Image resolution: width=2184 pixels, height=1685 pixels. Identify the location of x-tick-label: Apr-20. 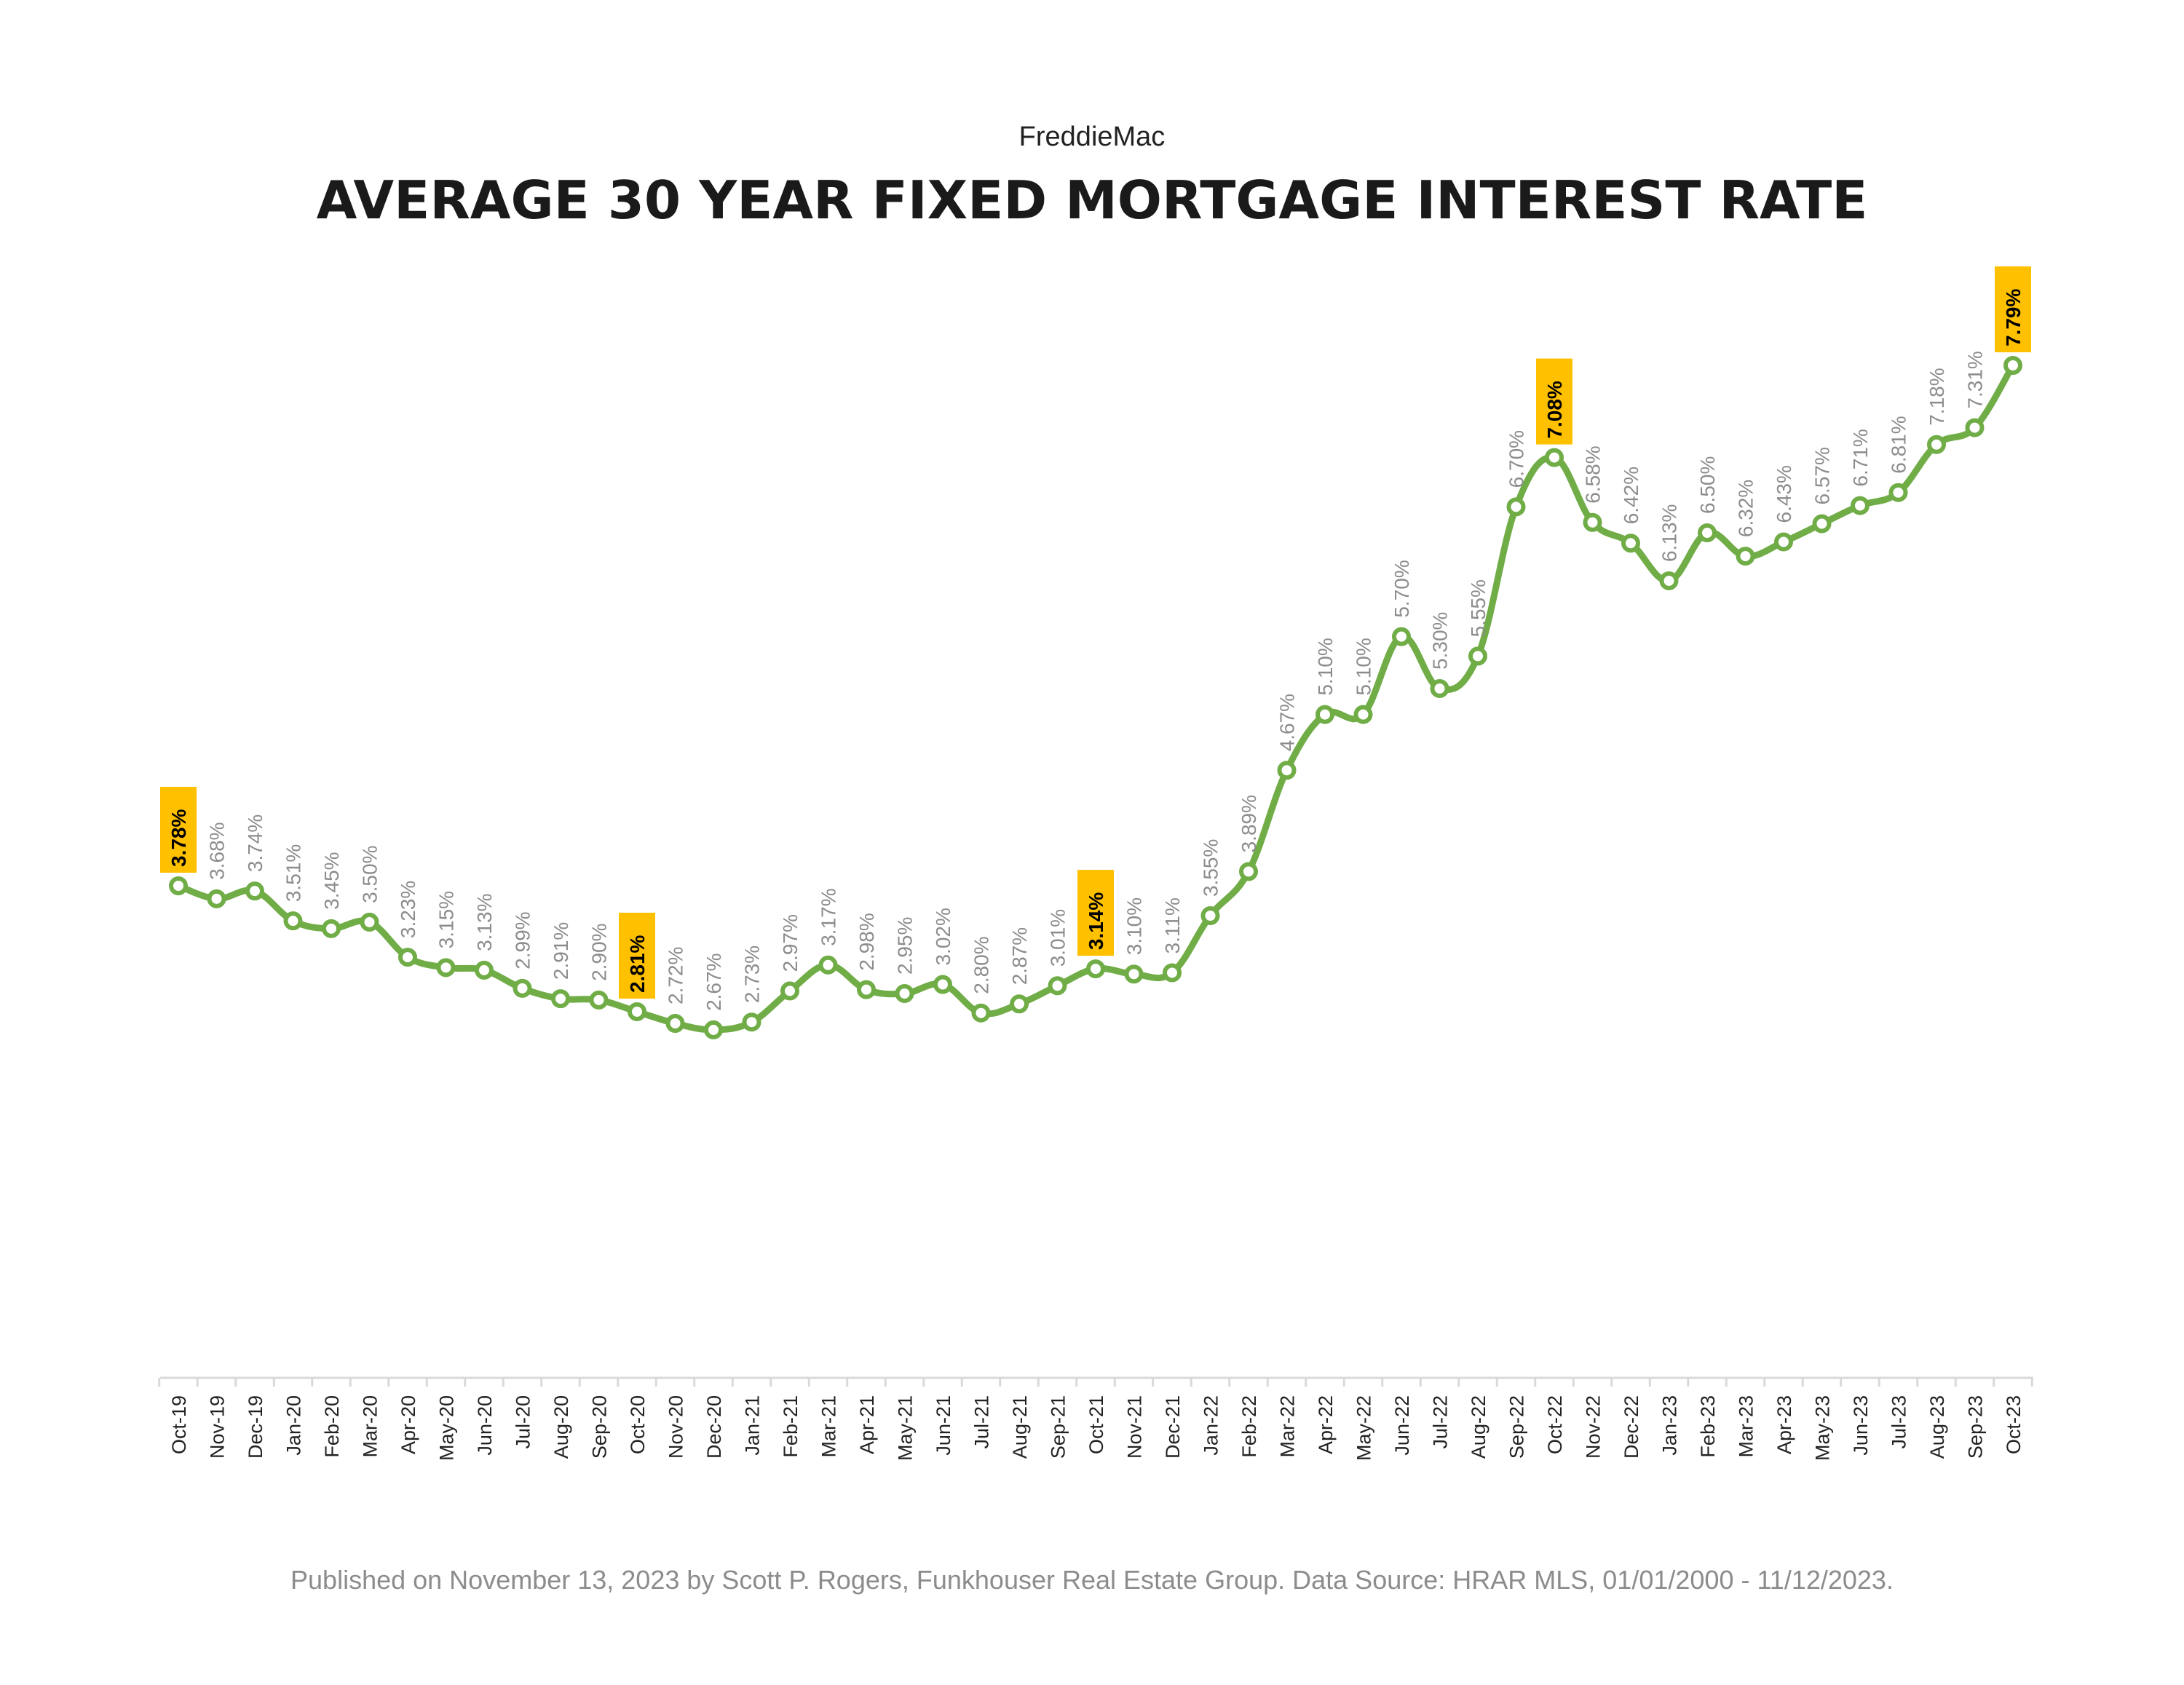
(408, 1424).